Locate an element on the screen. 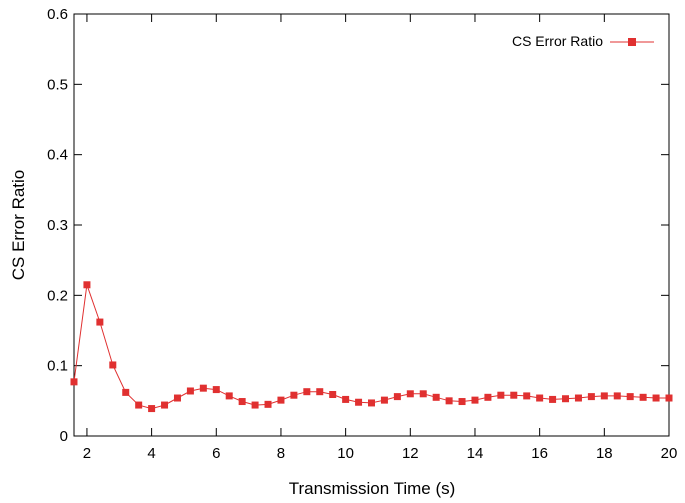 The image size is (685, 503). y-tick-label: 0.5 is located at coordinates (57, 84).